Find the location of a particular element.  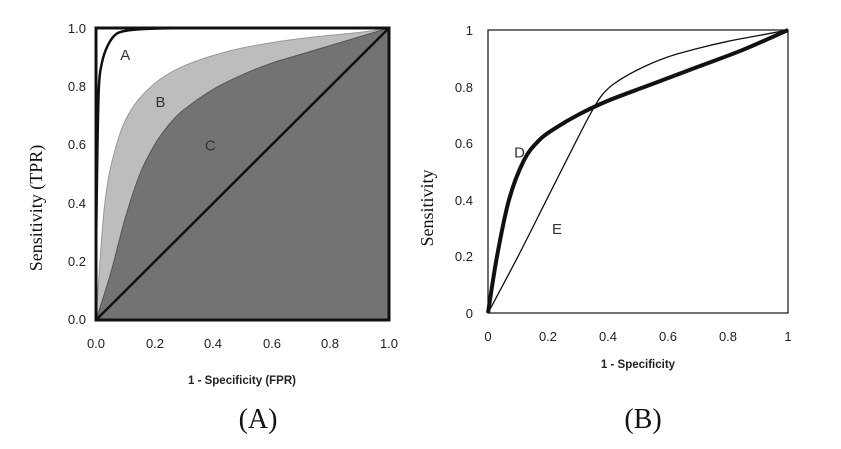

x-axis-title-b: 1 - Specificity is located at coordinates (638, 365).